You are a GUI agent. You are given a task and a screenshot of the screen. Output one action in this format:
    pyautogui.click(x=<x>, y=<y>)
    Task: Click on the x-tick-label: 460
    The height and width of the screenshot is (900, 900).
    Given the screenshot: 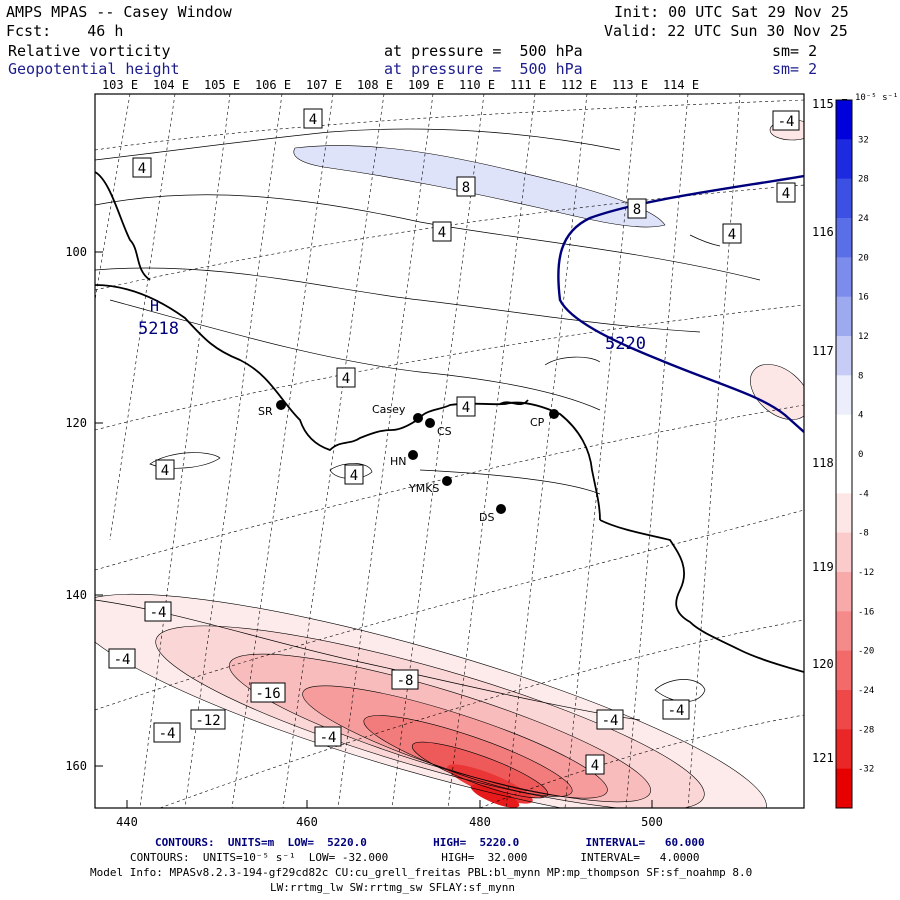 What is the action you would take?
    pyautogui.click(x=307, y=822)
    